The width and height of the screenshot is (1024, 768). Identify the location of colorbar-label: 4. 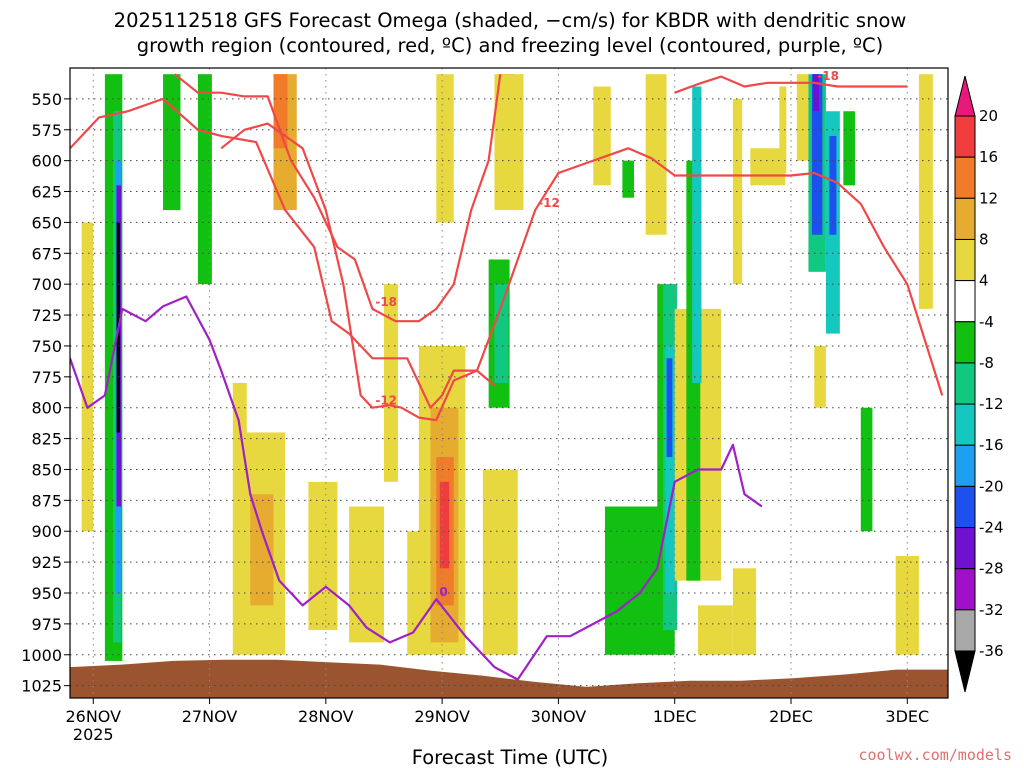
(984, 281).